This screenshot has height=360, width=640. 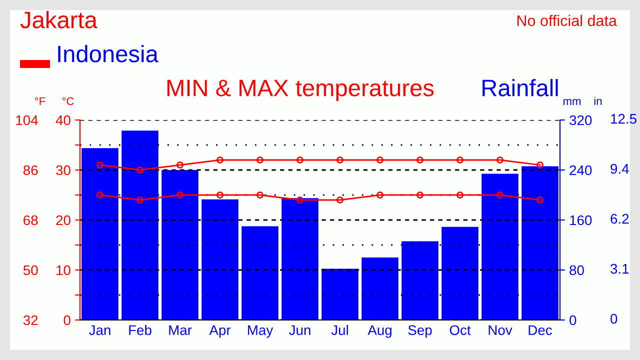 What do you see at coordinates (581, 120) in the screenshot?
I see `y2-tick-label: 320` at bounding box center [581, 120].